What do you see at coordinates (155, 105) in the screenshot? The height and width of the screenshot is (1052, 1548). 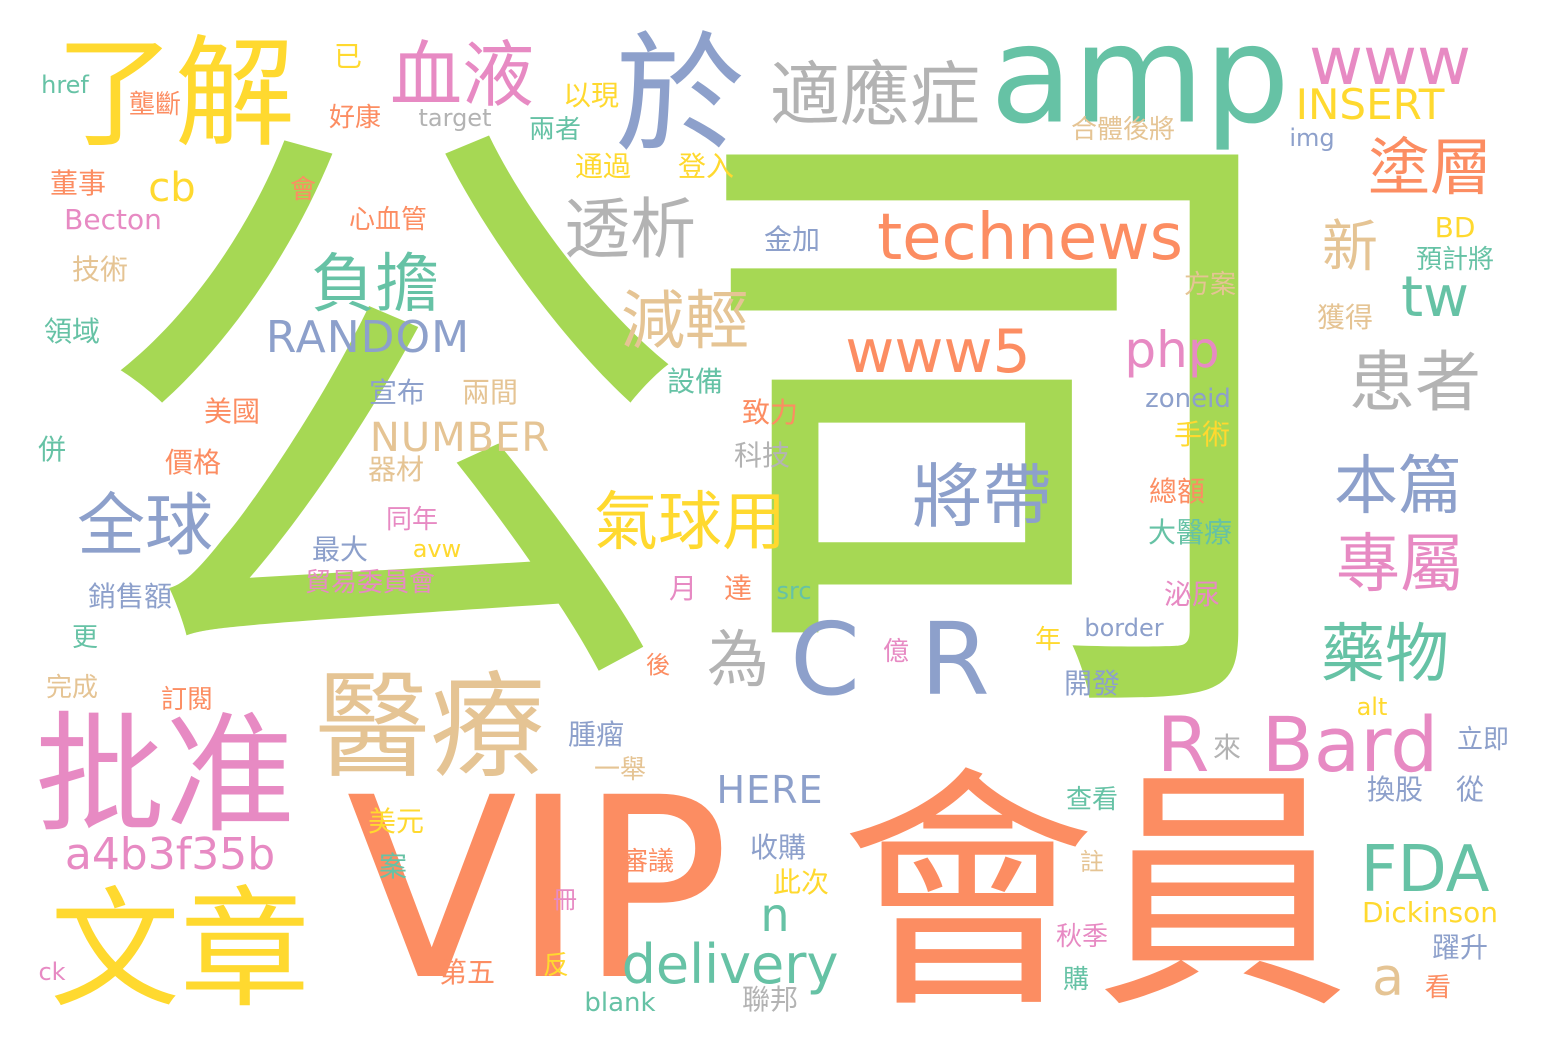 I see `word: 壟斷` at bounding box center [155, 105].